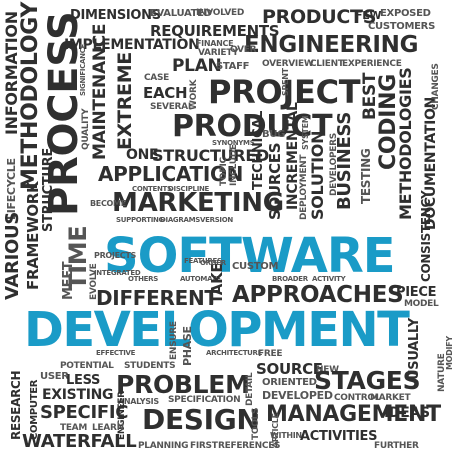 This screenshot has width=460, height=460. What do you see at coordinates (157, 78) in the screenshot?
I see `word-case: CASE` at bounding box center [157, 78].